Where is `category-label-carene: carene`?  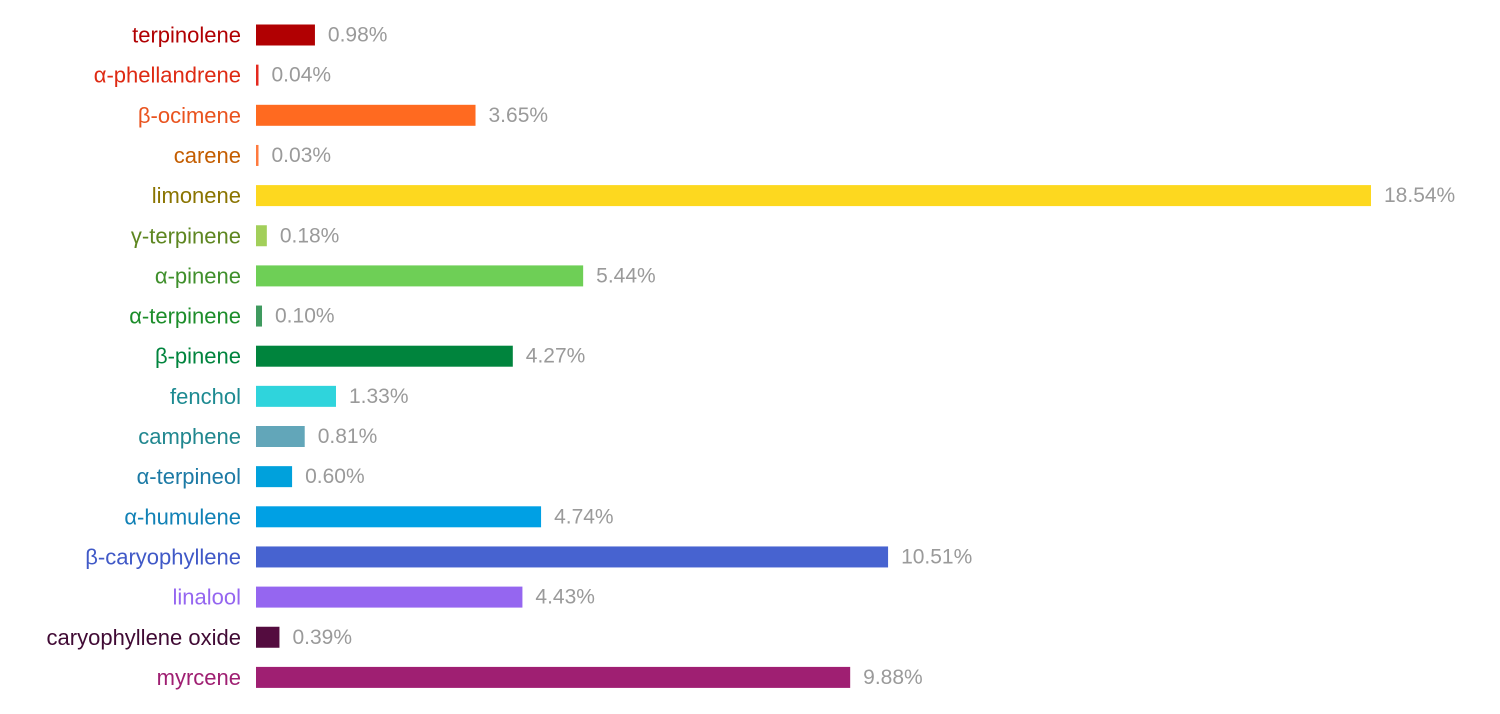 category-label-carene: carene is located at coordinates (207, 155).